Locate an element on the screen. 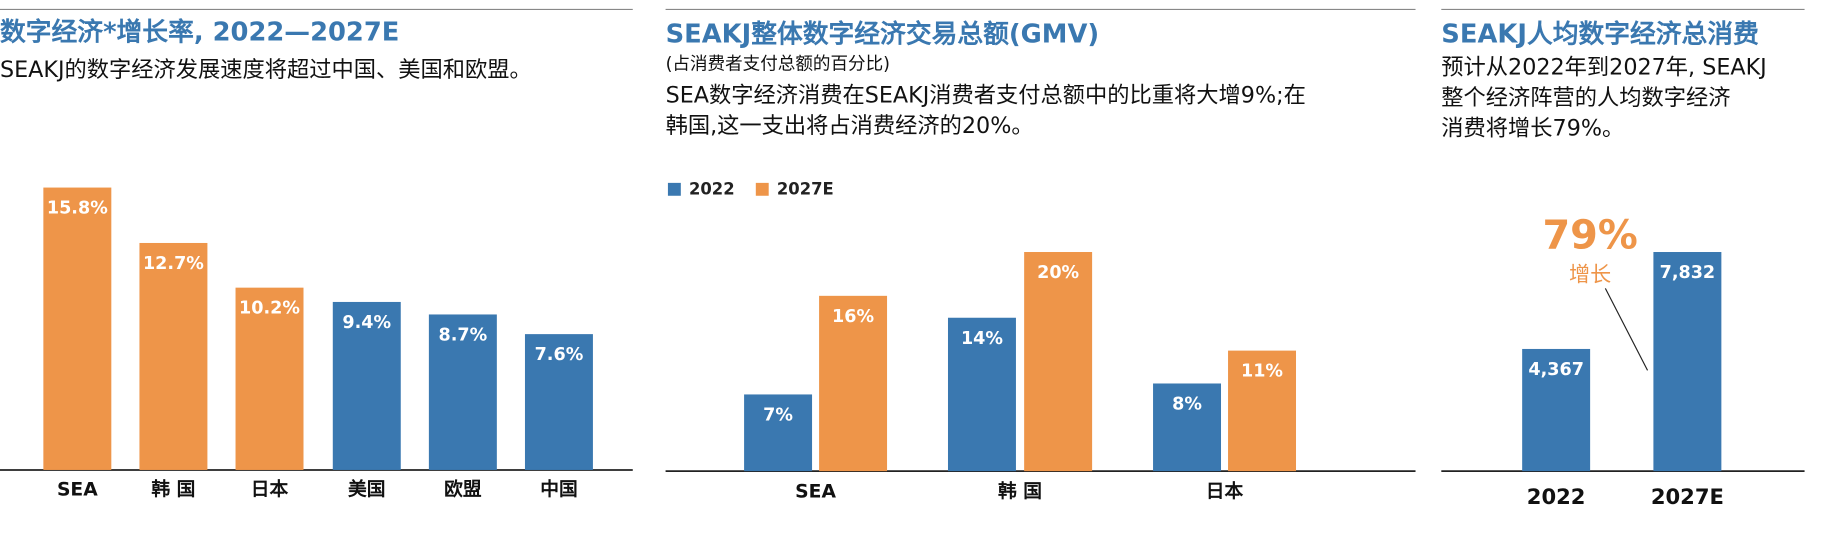  description: 预计从2022年到2027年, SEAKJ is located at coordinates (1603, 68).